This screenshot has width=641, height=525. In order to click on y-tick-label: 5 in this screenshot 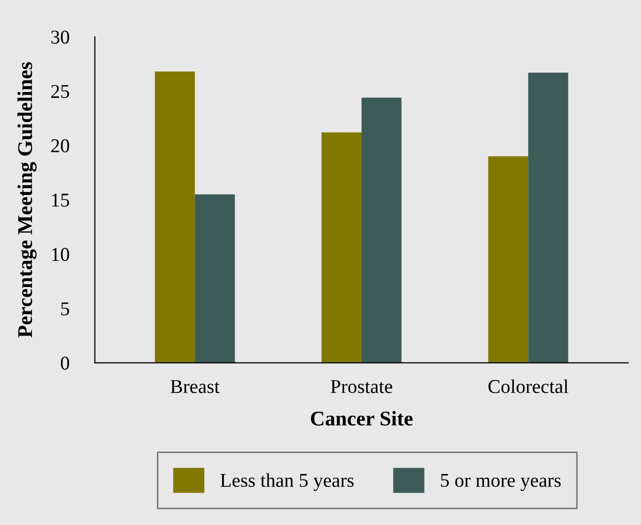, I will do `click(65, 309)`.